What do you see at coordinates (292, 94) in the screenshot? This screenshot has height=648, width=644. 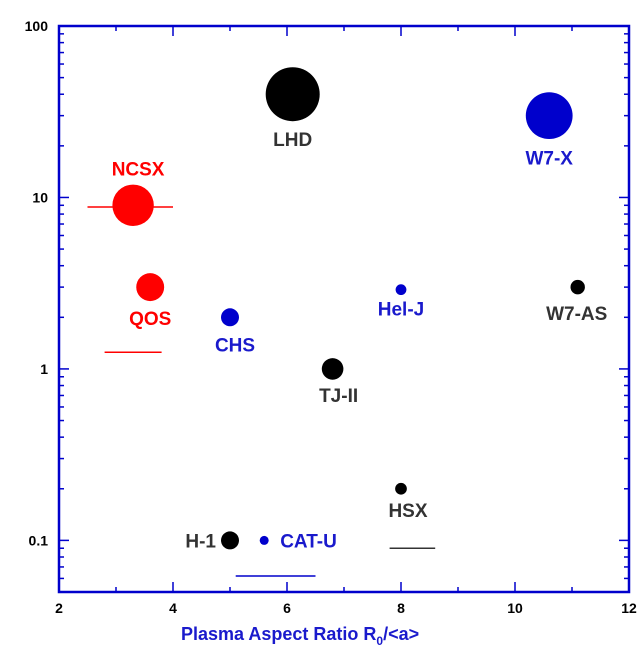 I see `data-point-lhd` at bounding box center [292, 94].